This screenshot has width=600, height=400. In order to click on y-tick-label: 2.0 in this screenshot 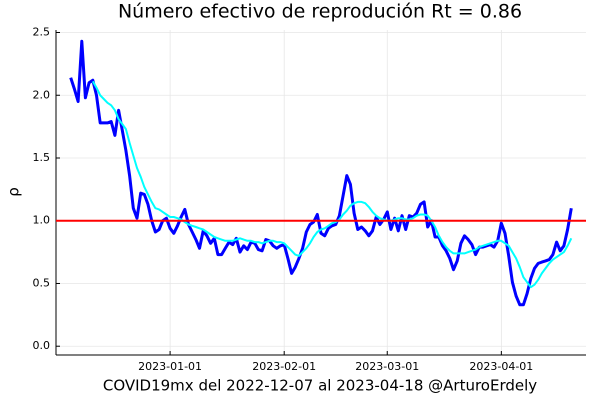, I will do `click(42, 94)`.